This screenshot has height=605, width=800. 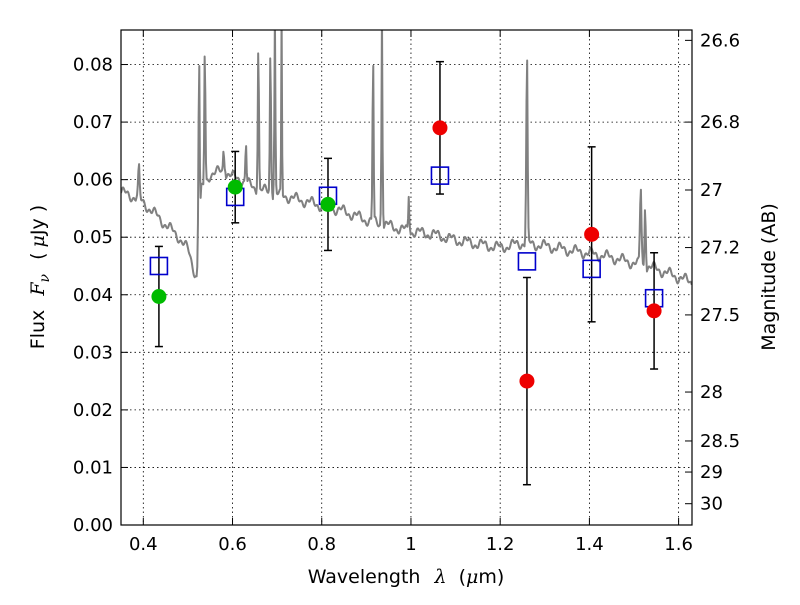 I want to click on x-axis-title-text: Wavelength, so click(x=364, y=577).